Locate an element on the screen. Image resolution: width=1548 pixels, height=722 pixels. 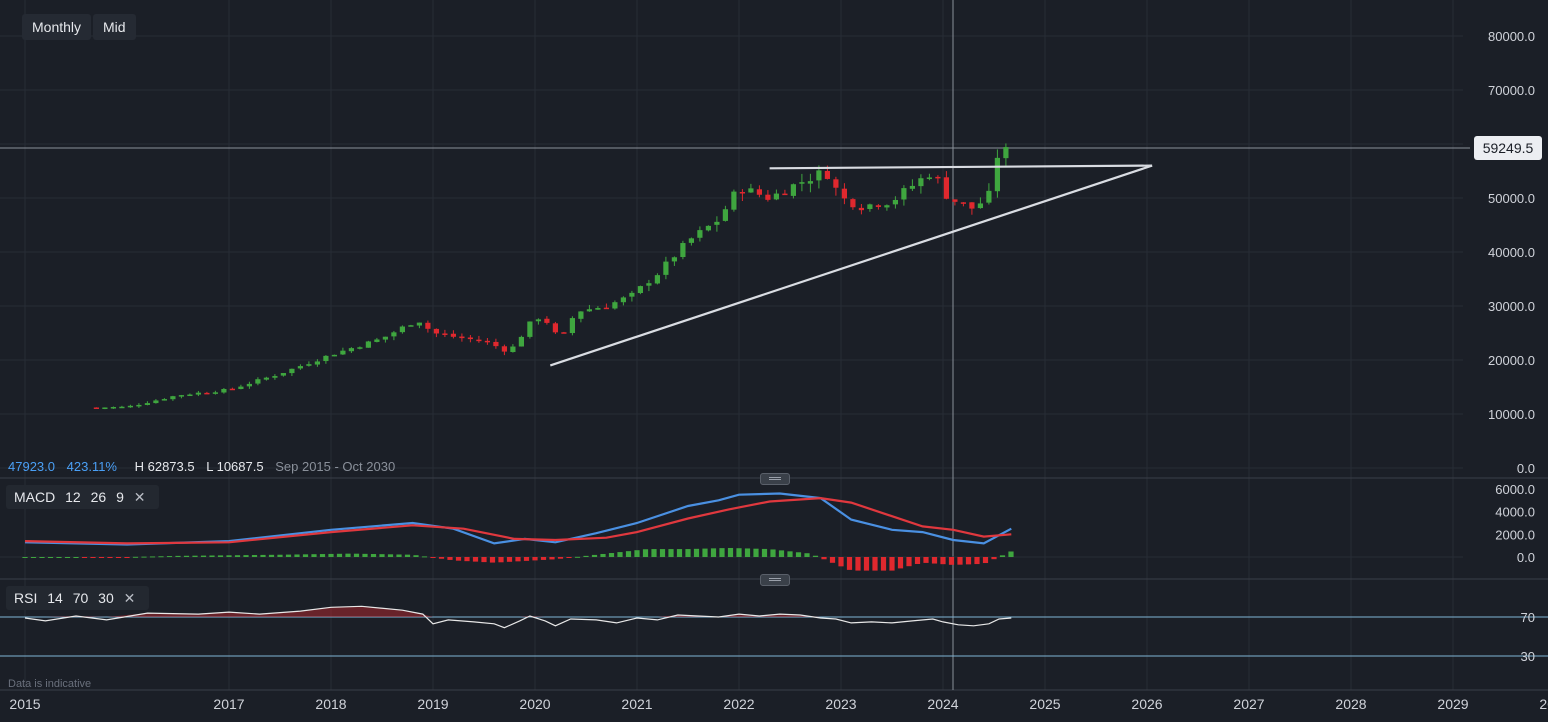
trendline-support is located at coordinates (851, 265).